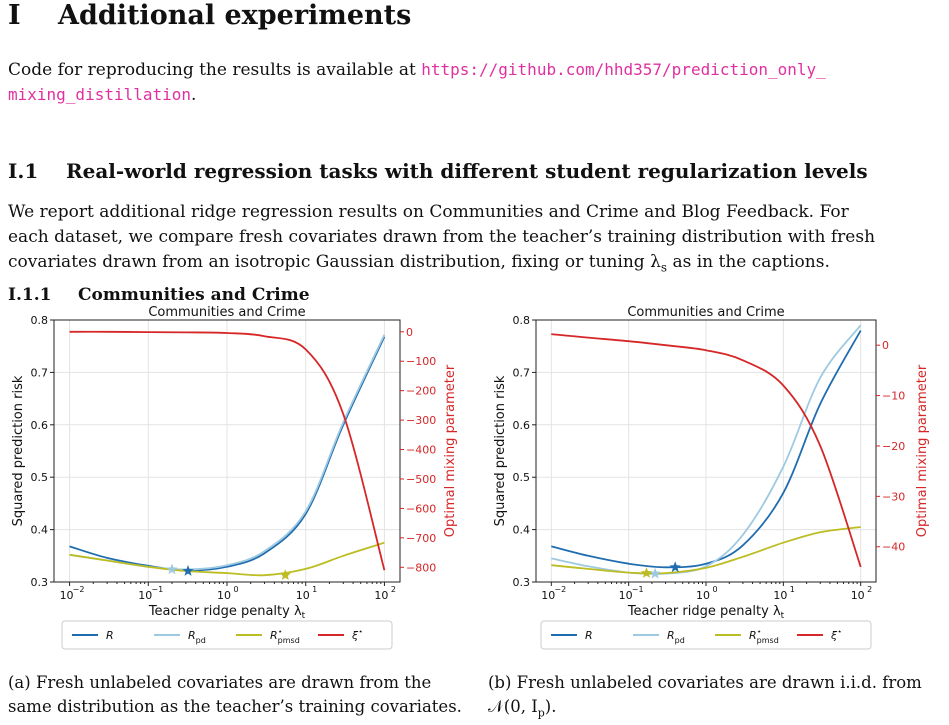 This screenshot has height=725, width=949. Describe the element at coordinates (227, 454) in the screenshot. I see `series-line-R` at that location.